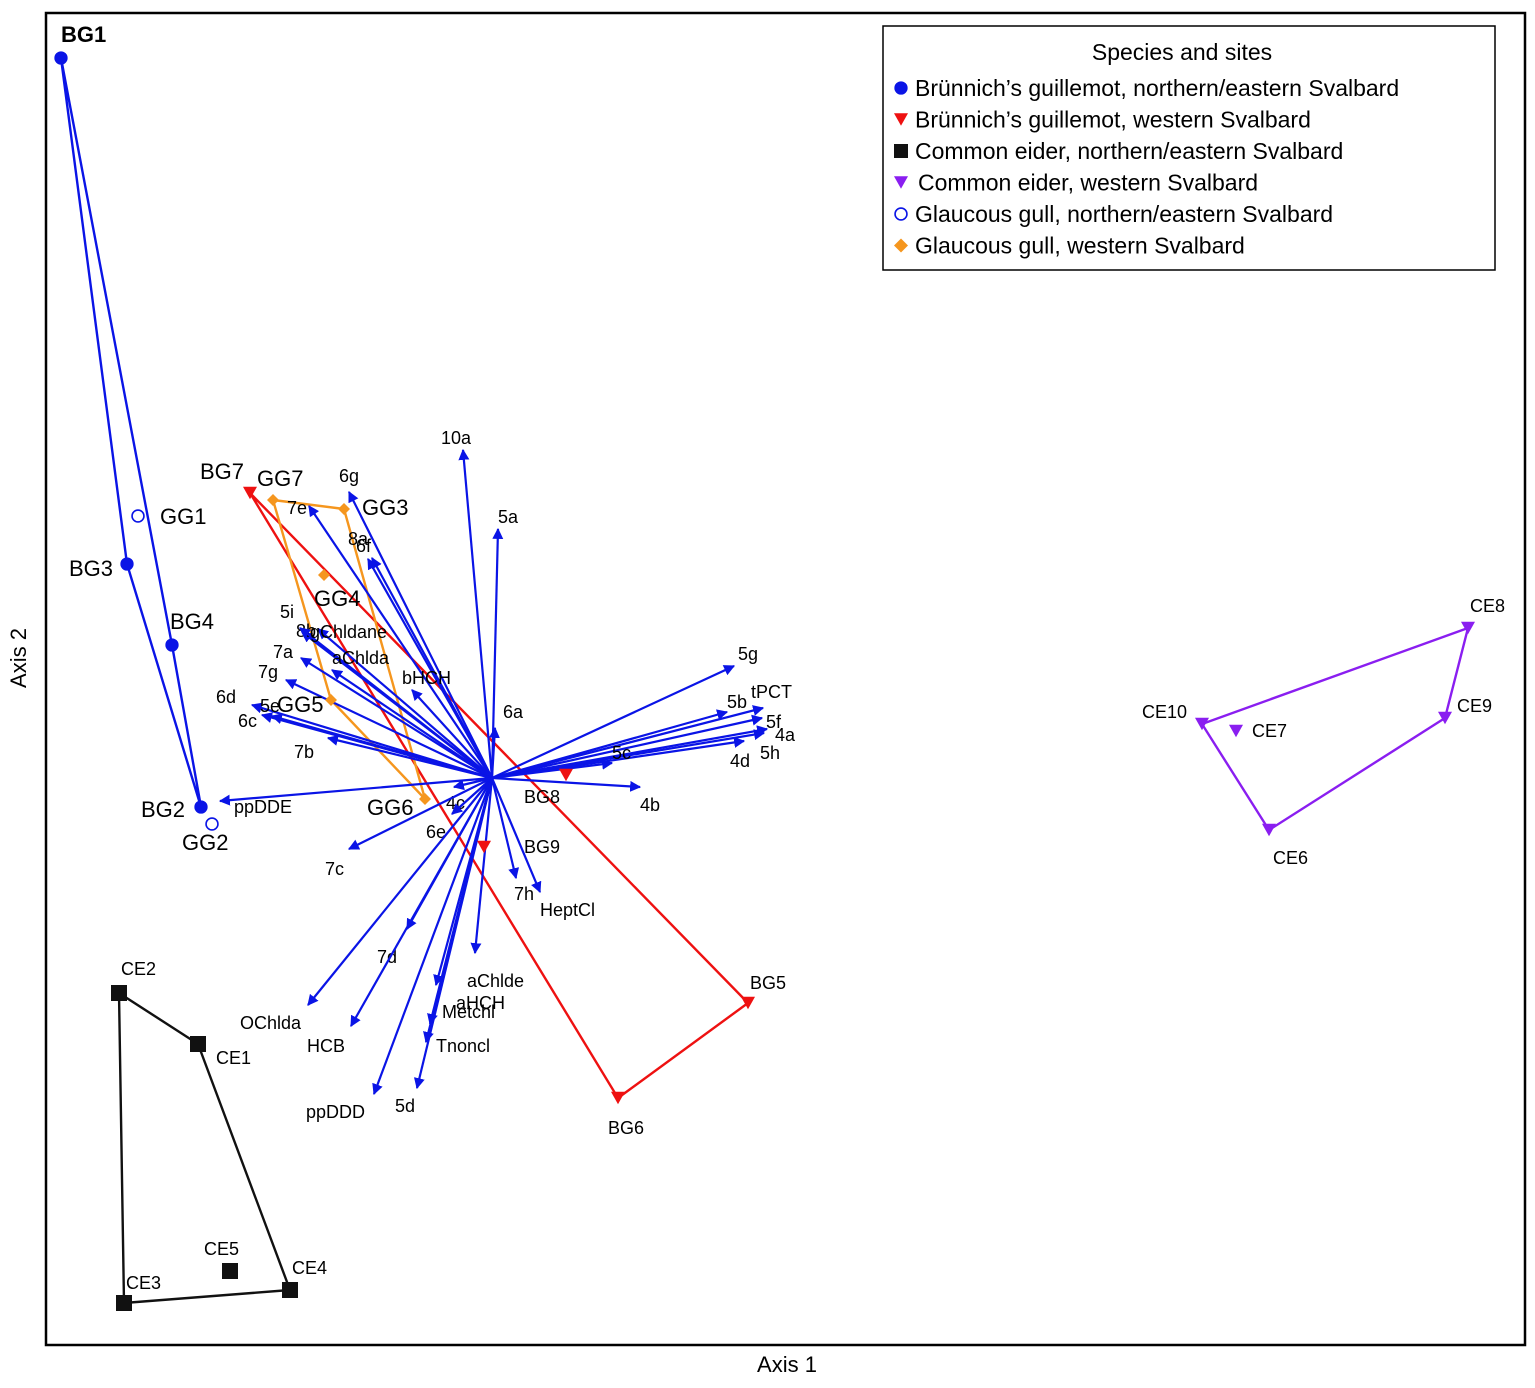 The image size is (1535, 1388). I want to click on point-label-gg2: GG2, so click(205, 842).